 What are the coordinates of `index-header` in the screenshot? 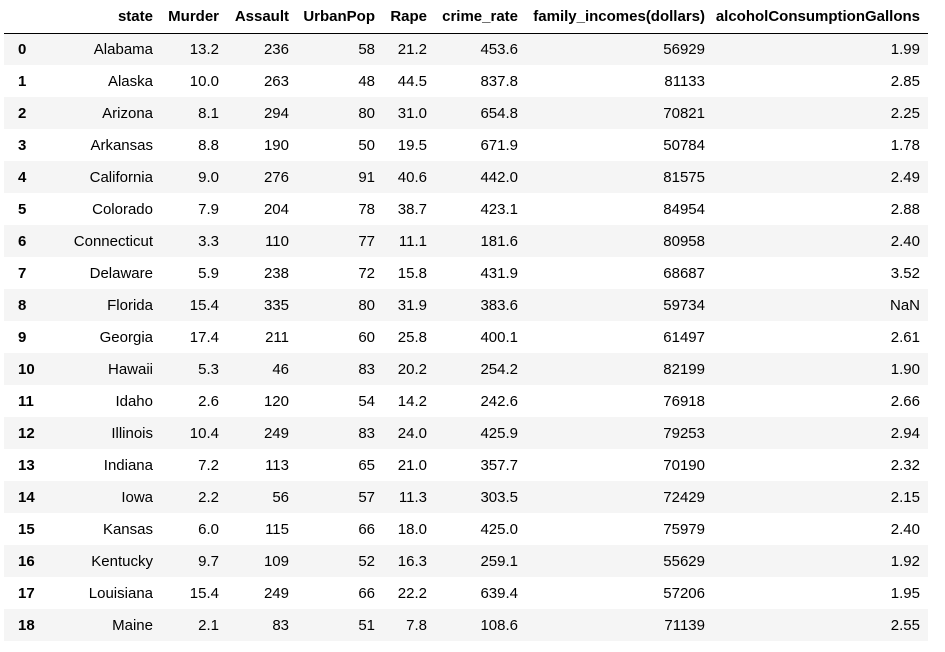 It's located at (25, 17).